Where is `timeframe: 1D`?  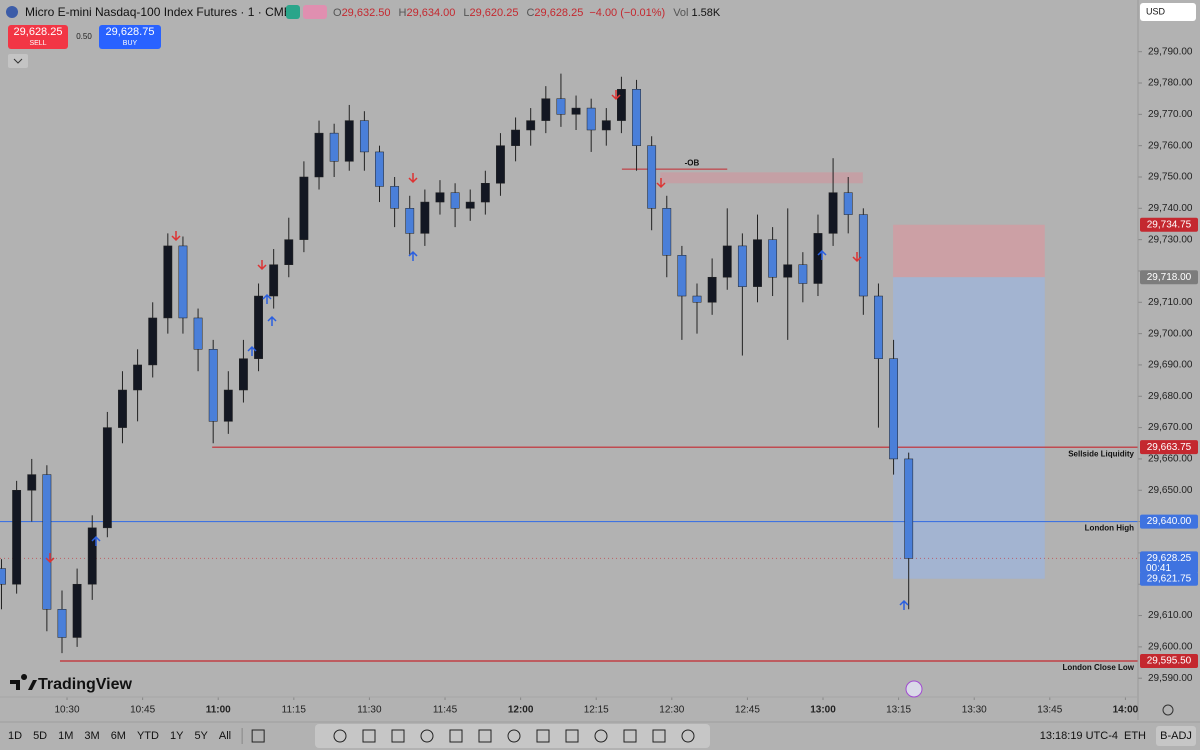 timeframe: 1D is located at coordinates (15, 736).